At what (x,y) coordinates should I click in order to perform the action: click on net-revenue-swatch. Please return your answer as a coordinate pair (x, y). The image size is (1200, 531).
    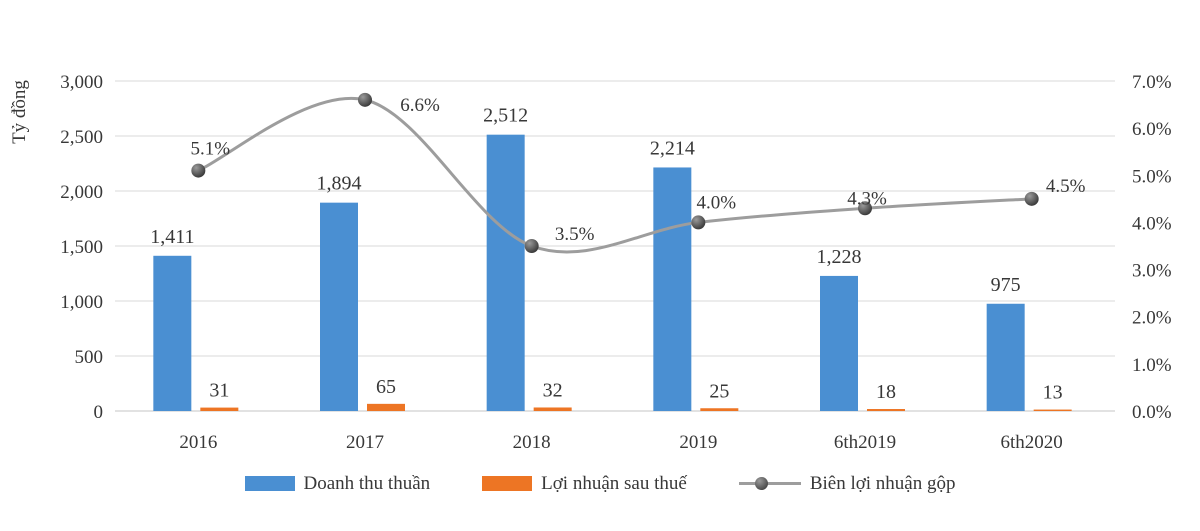
    Looking at the image, I should click on (269, 483).